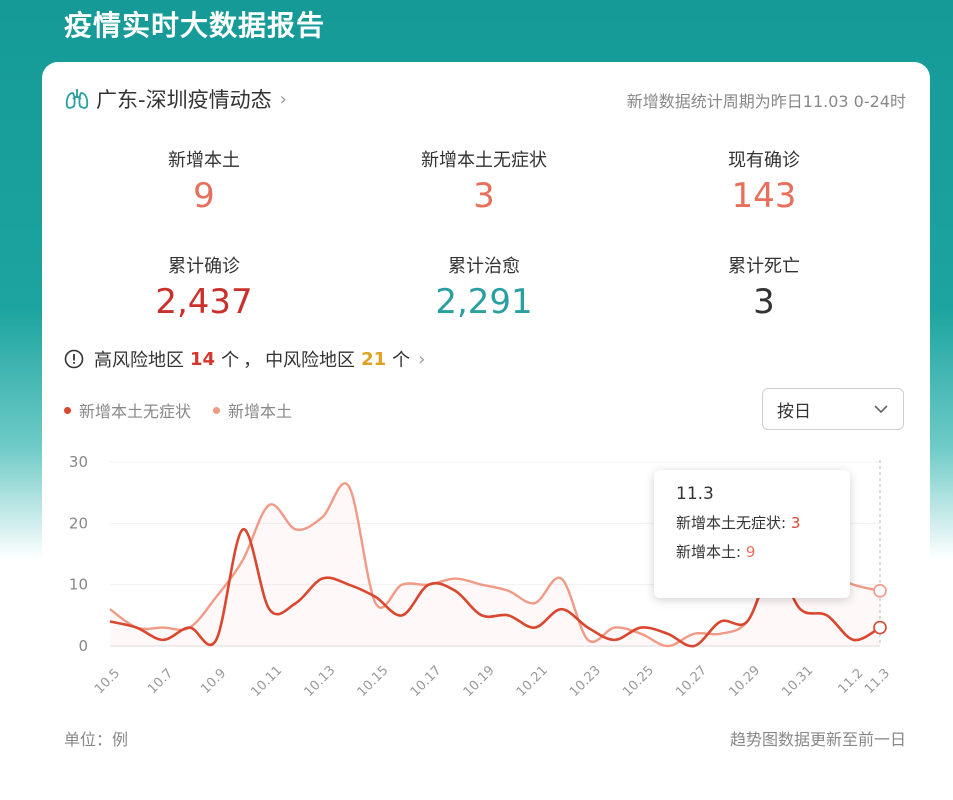 The width and height of the screenshot is (953, 800). What do you see at coordinates (74, 359) in the screenshot?
I see `info-icon` at bounding box center [74, 359].